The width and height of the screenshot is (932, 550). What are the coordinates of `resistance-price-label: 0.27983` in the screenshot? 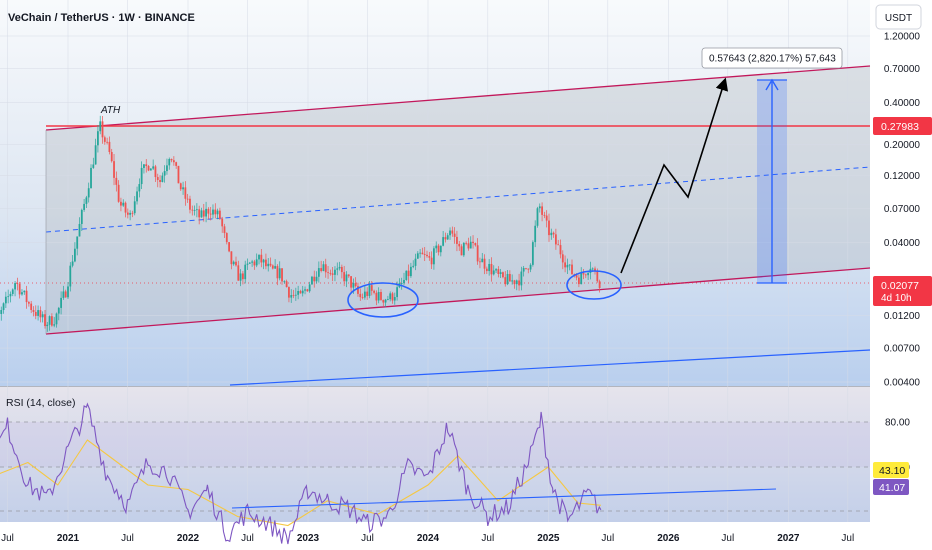 It's located at (900, 127).